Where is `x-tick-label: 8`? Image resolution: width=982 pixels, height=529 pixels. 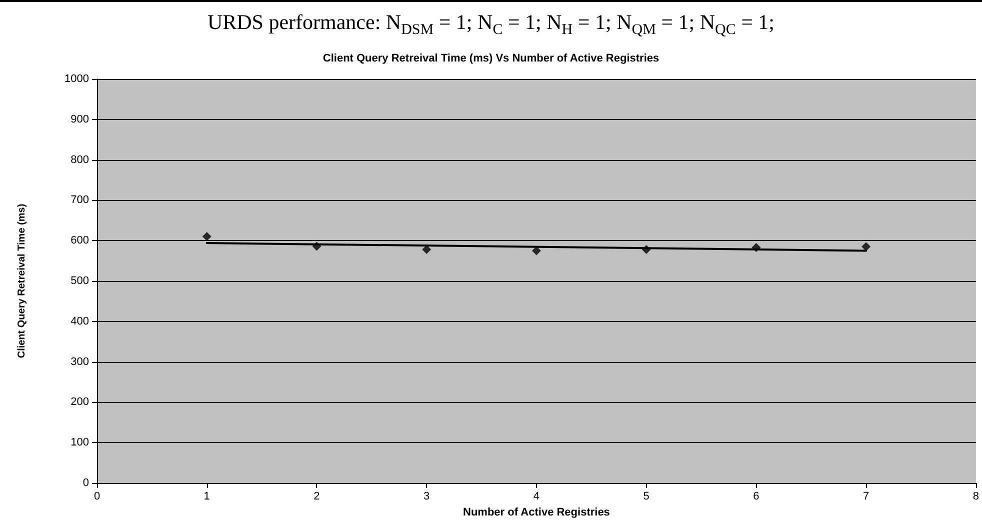
x-tick-label: 8 is located at coordinates (976, 496).